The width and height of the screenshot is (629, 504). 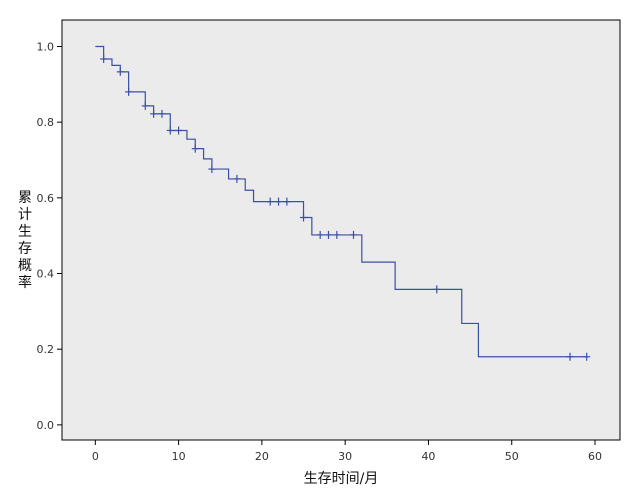 What do you see at coordinates (25, 266) in the screenshot?
I see `y-axis-title-char: 概` at bounding box center [25, 266].